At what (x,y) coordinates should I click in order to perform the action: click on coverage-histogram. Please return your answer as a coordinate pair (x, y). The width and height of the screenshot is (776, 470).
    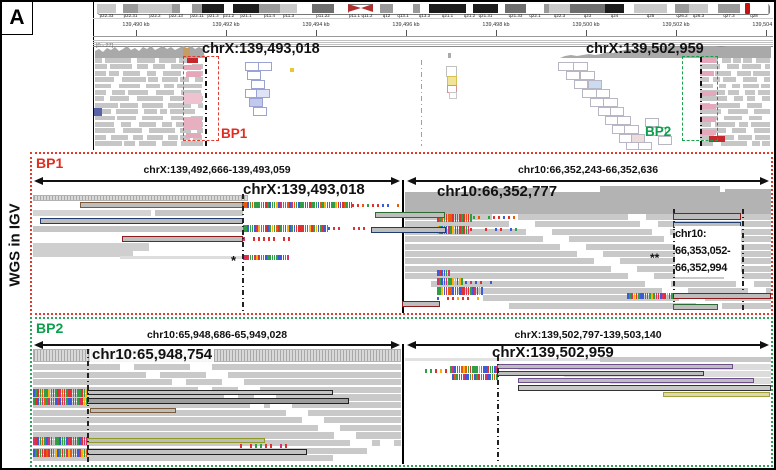
    Looking at the image, I should click on (433, 52).